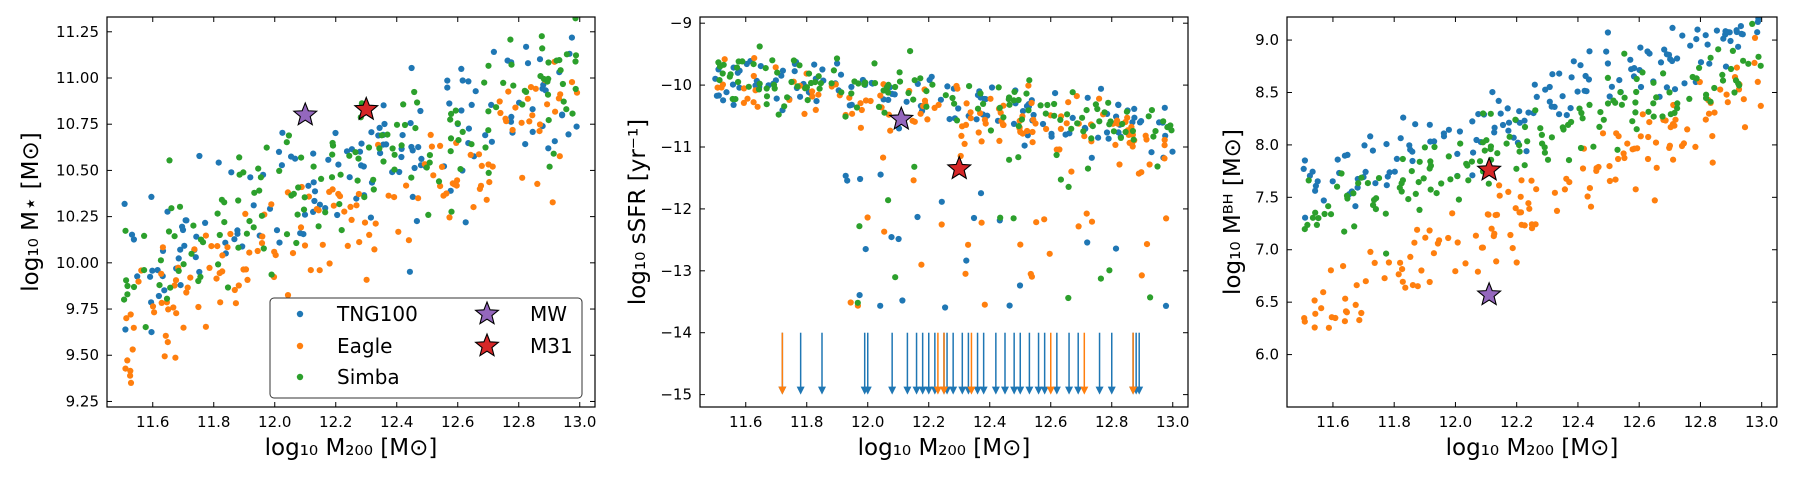 This screenshot has width=1800, height=484. I want to click on legend-marker-tng100, so click(300, 314).